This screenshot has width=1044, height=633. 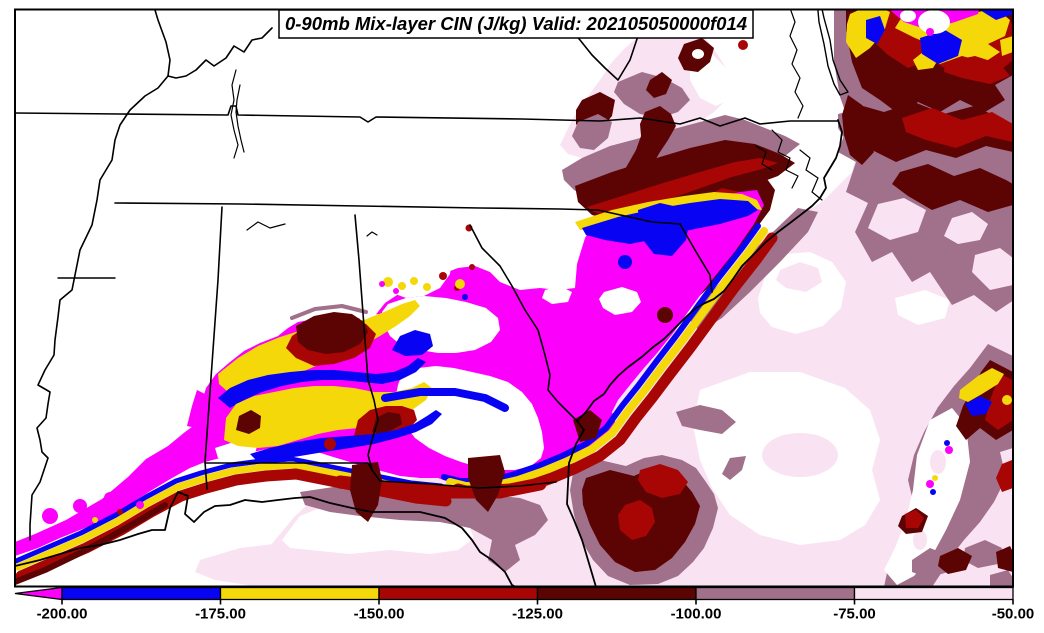 I want to click on svg-text: -100.00, so click(x=696, y=614).